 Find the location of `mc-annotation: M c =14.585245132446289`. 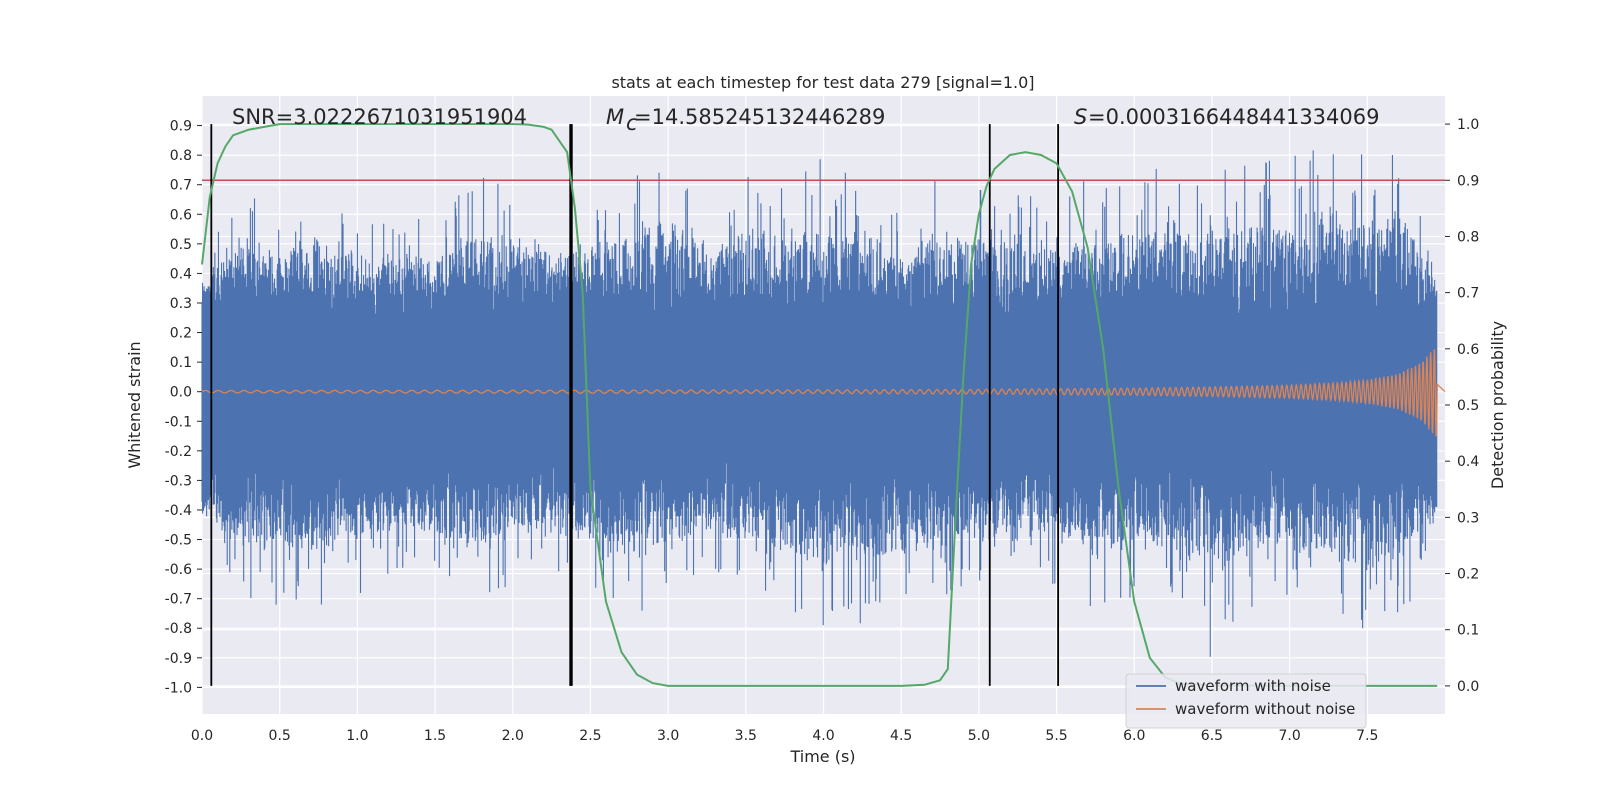

mc-annotation: M c =14.585245132446289 is located at coordinates (745, 120).